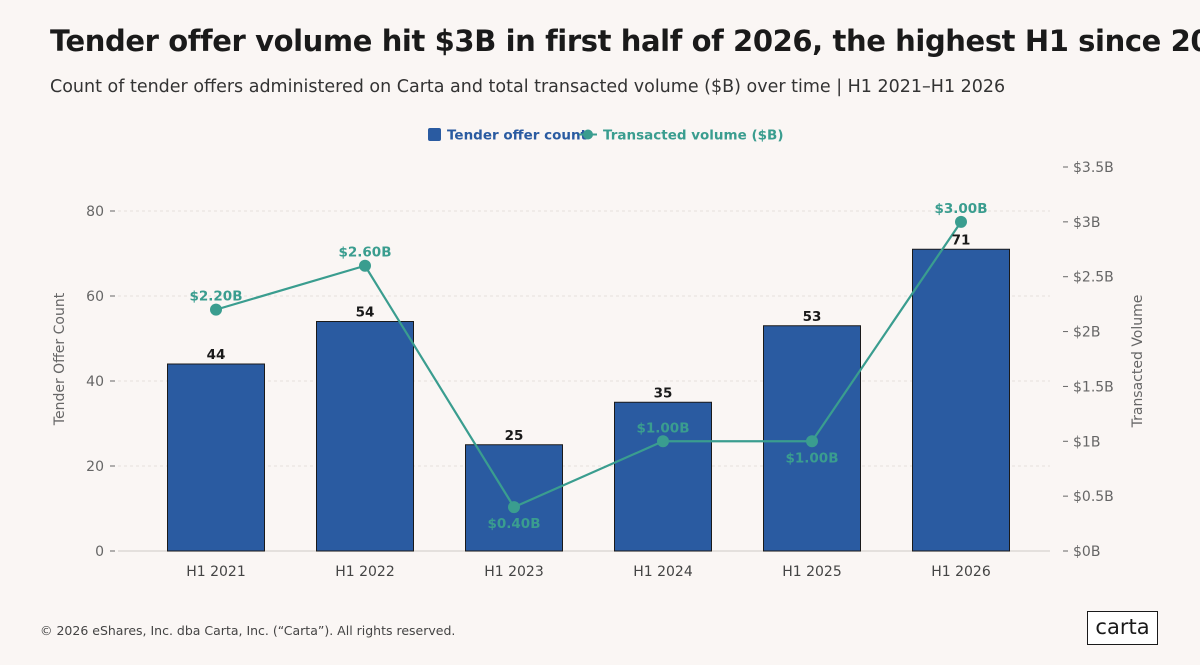  I want to click on left-tick-label: 60, so click(95, 297).